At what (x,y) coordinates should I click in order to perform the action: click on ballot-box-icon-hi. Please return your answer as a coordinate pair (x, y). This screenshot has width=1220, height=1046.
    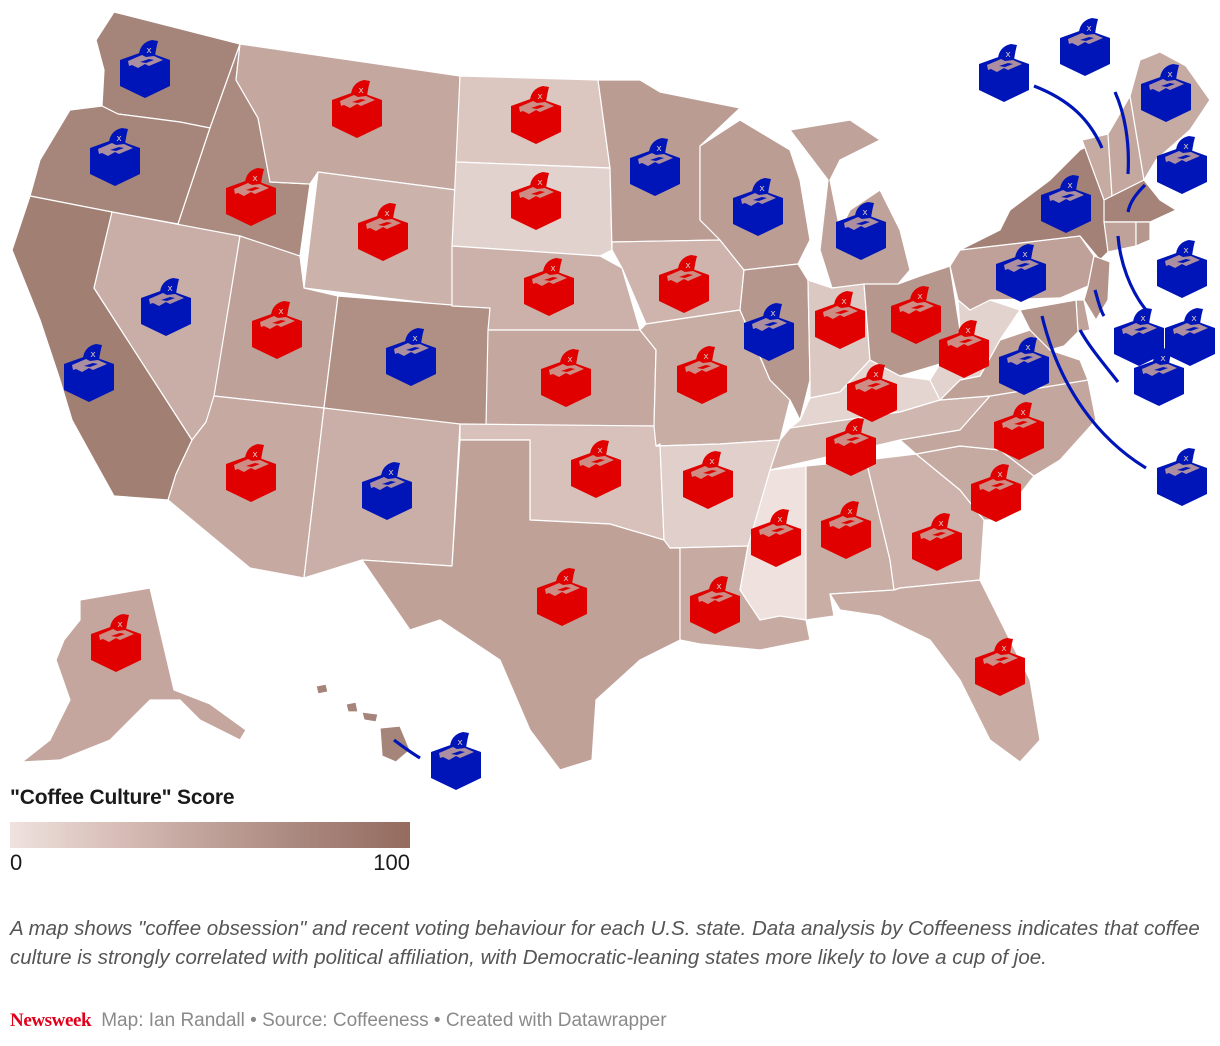
    Looking at the image, I should click on (456, 761).